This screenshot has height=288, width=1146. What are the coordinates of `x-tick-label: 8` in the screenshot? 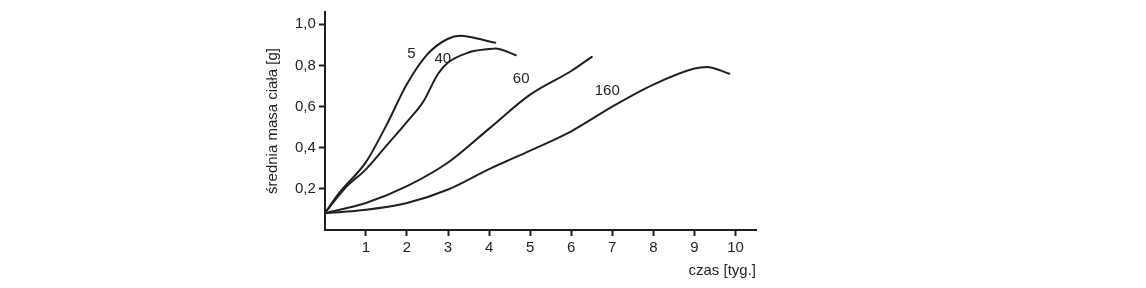 It's located at (653, 247).